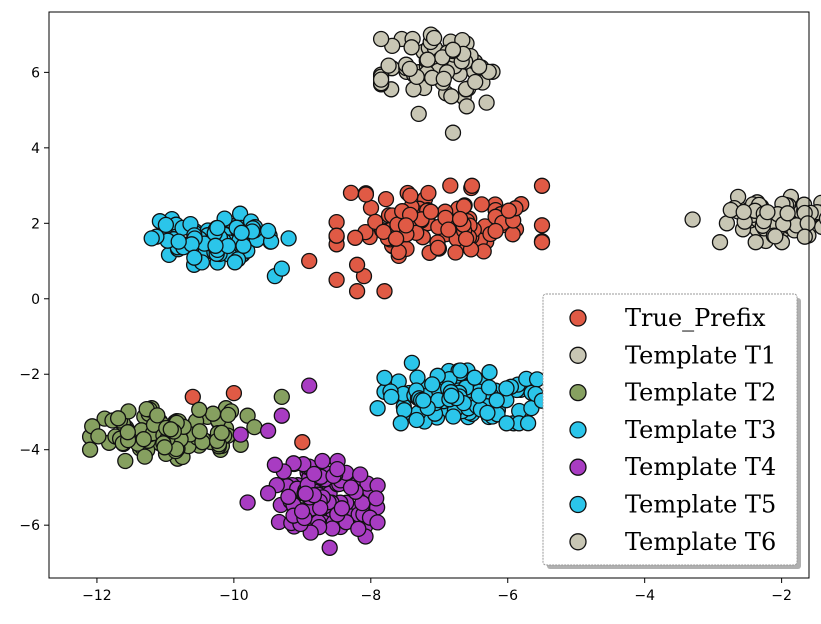 This screenshot has width=821, height=624. I want to click on legend-label: True_Prefix, so click(695, 318).